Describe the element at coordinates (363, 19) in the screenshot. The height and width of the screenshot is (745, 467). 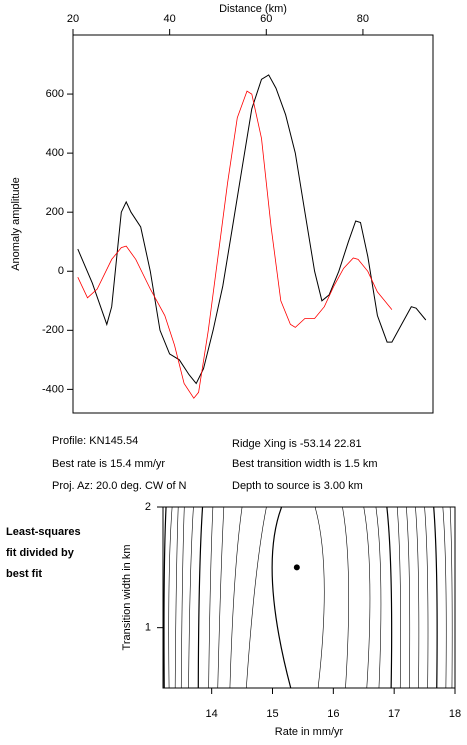
I see `x-tick-label: 80` at that location.